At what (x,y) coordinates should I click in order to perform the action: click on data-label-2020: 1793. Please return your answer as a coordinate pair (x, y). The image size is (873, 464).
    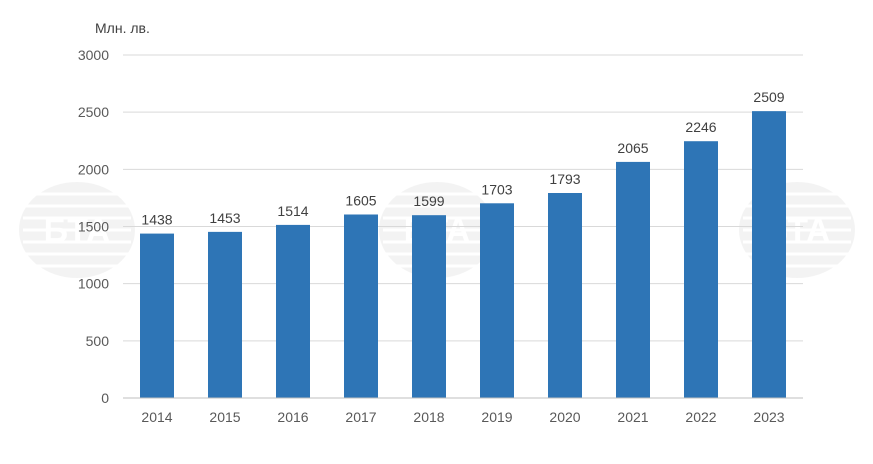
    Looking at the image, I should click on (564, 179).